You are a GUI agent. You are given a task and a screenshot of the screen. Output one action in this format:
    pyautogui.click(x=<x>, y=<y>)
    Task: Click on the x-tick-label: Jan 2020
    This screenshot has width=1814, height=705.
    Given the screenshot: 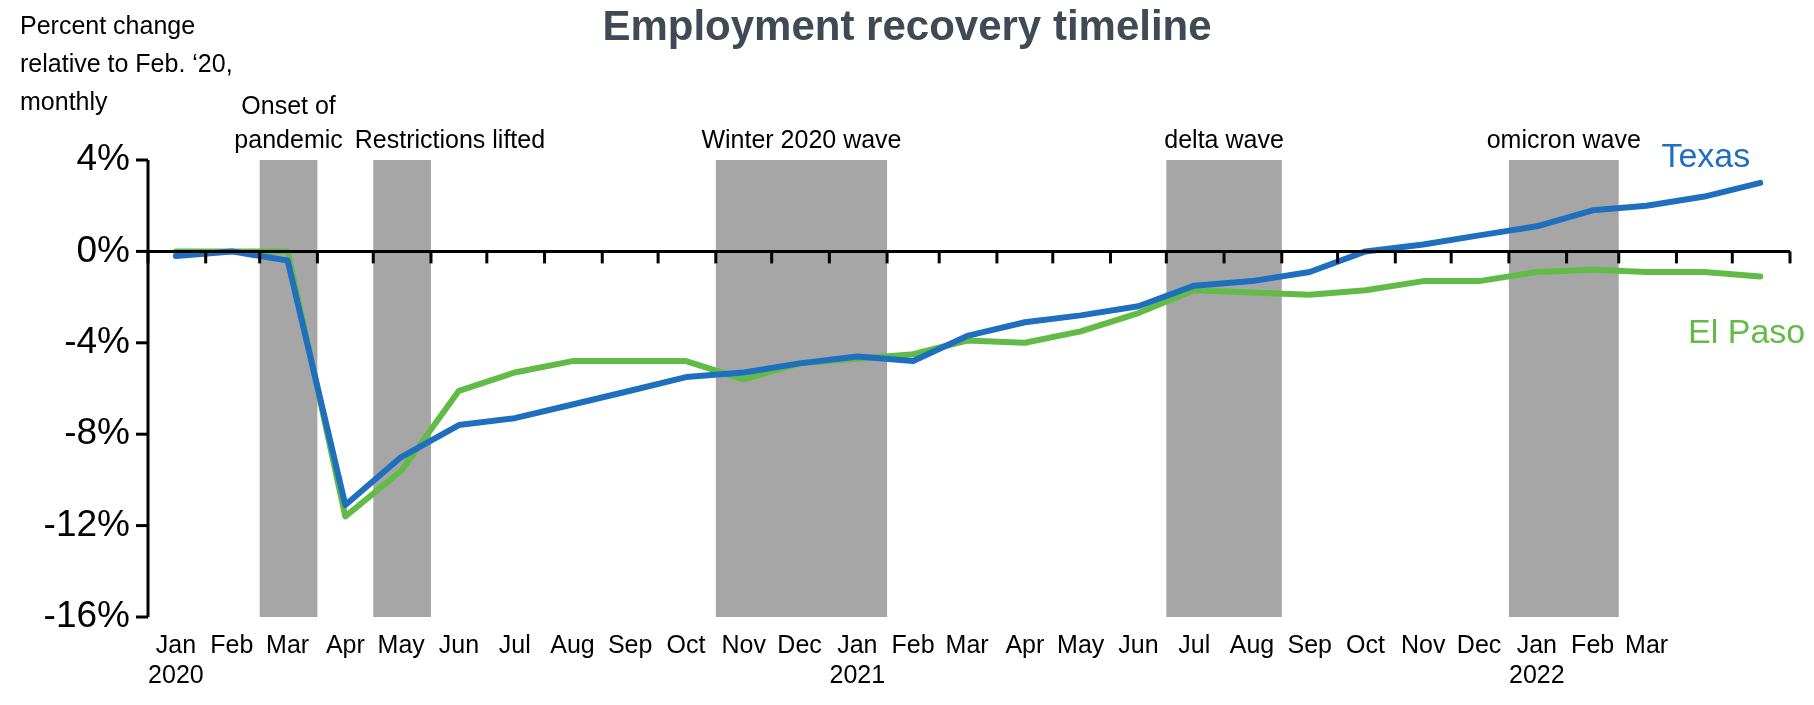 What is the action you would take?
    pyautogui.click(x=176, y=658)
    